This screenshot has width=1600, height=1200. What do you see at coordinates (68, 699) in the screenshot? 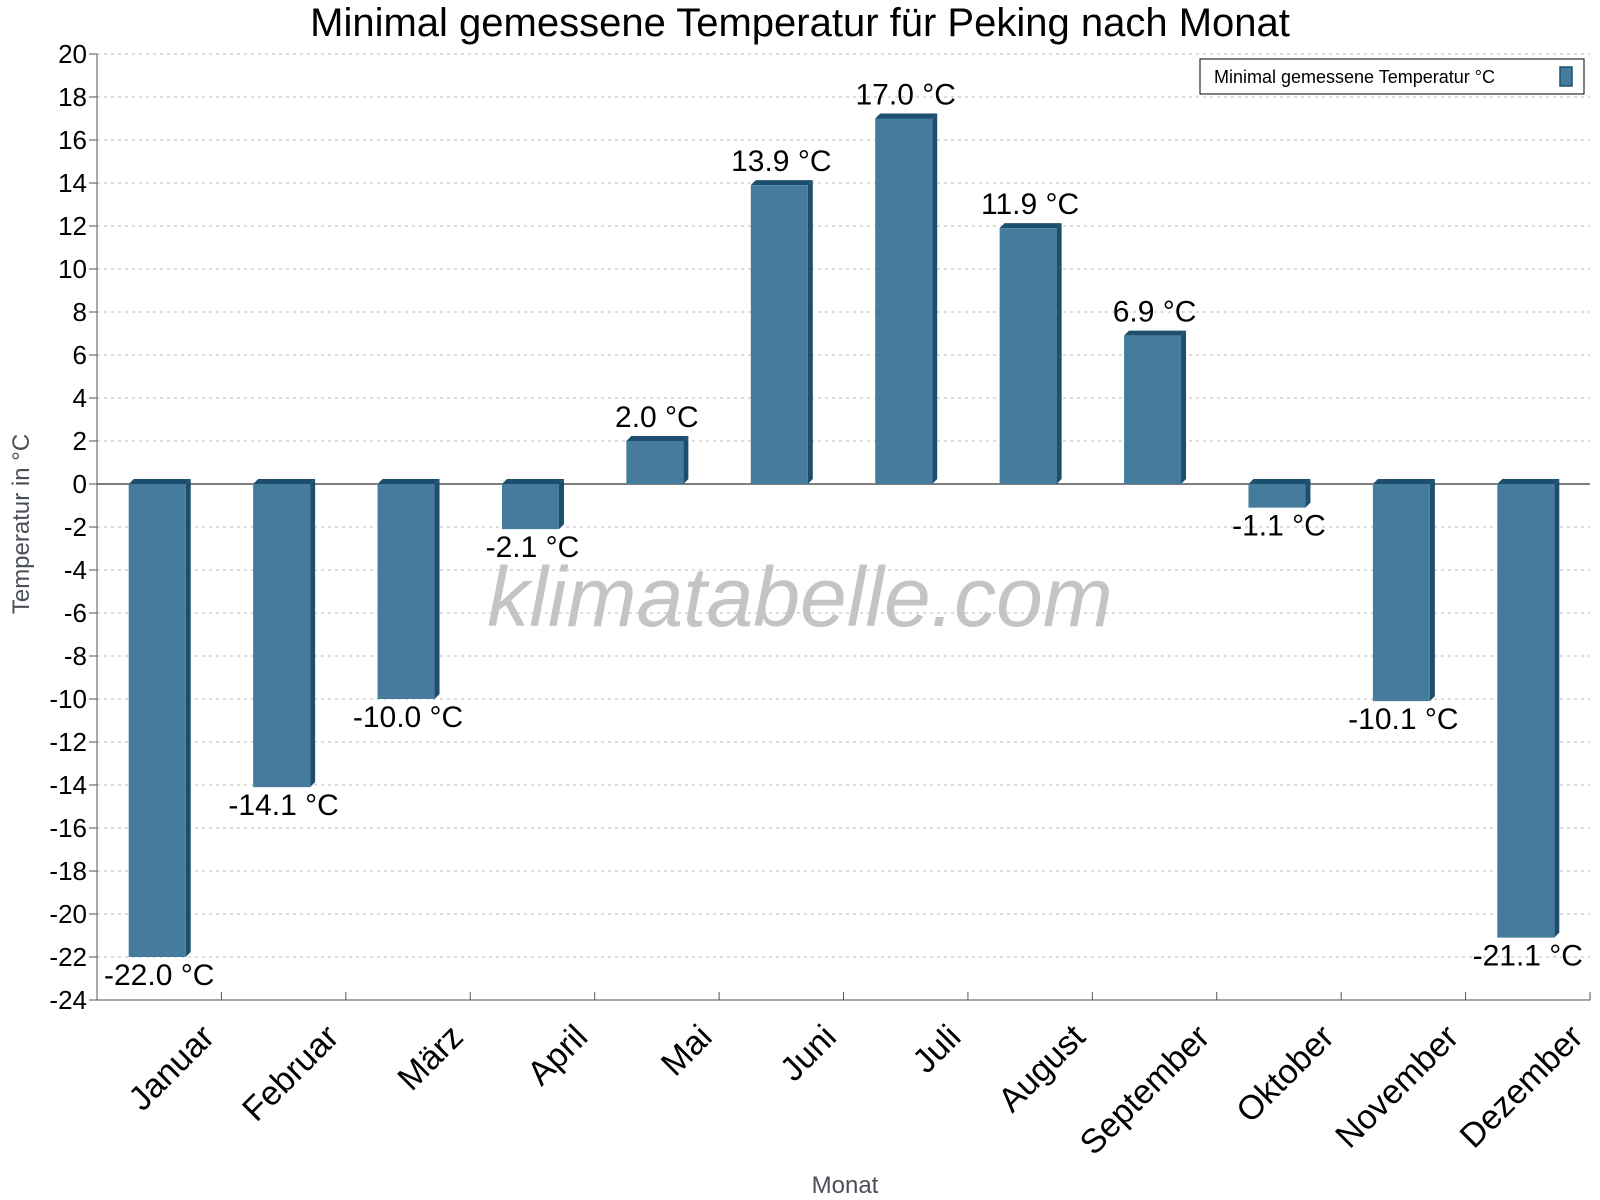
I see `y-tick-label: -10` at bounding box center [68, 699].